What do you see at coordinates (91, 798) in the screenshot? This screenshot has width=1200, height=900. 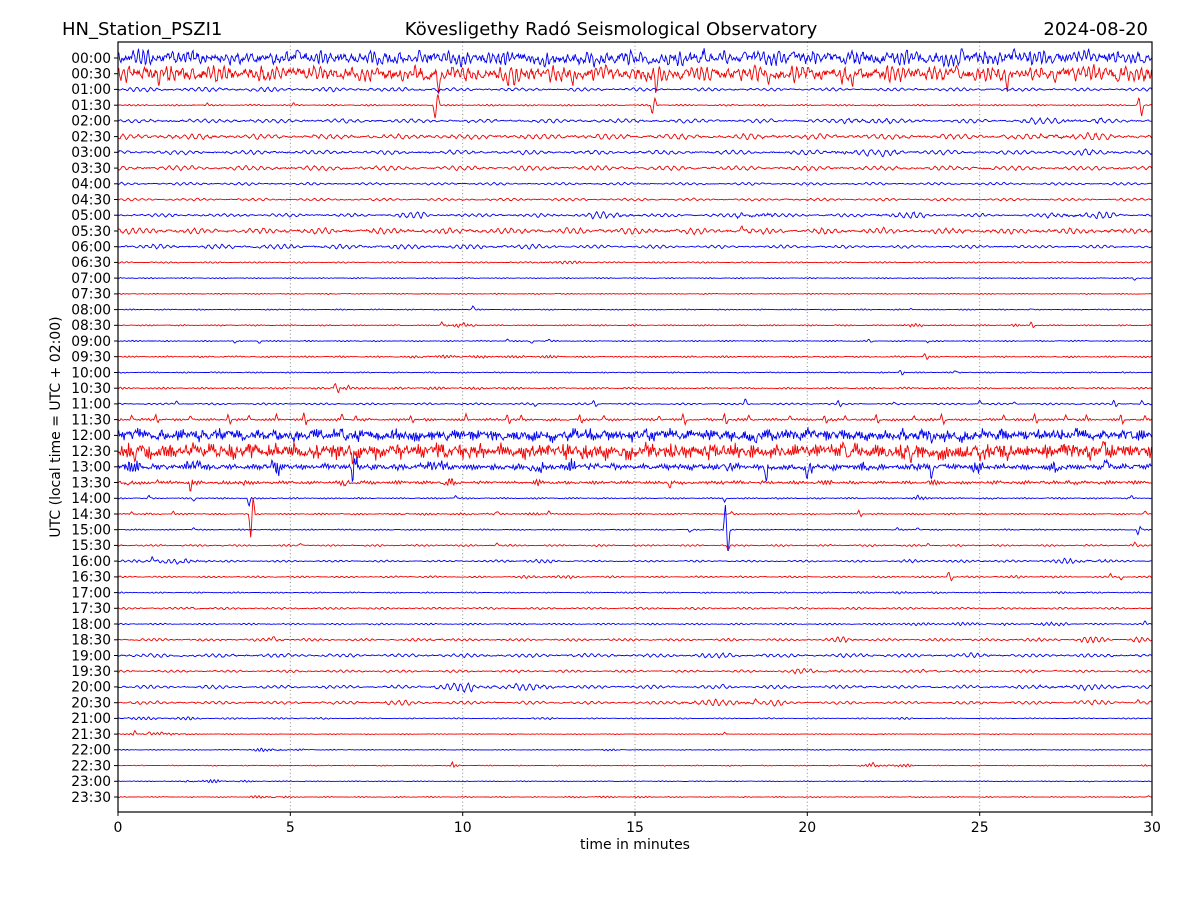 I see `y-tick-label-23:30: 23:30` at bounding box center [91, 798].